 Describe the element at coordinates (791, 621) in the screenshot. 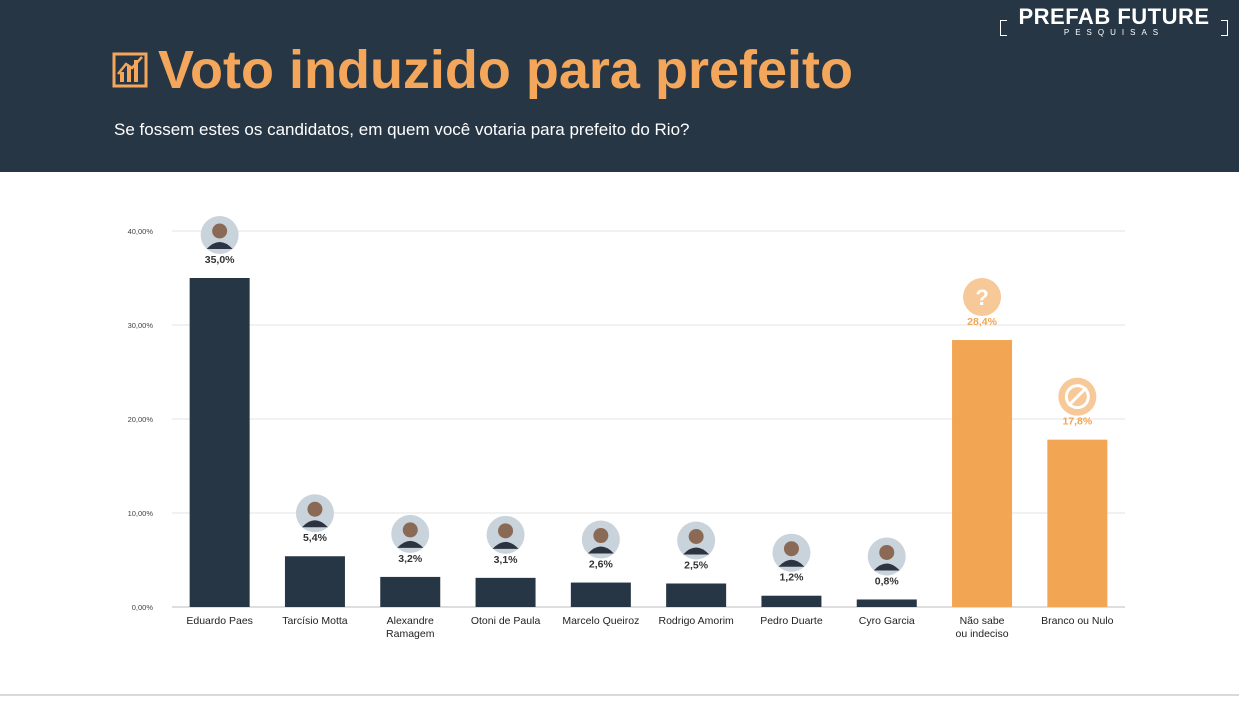

I see `category-label: Pedro Duarte` at that location.